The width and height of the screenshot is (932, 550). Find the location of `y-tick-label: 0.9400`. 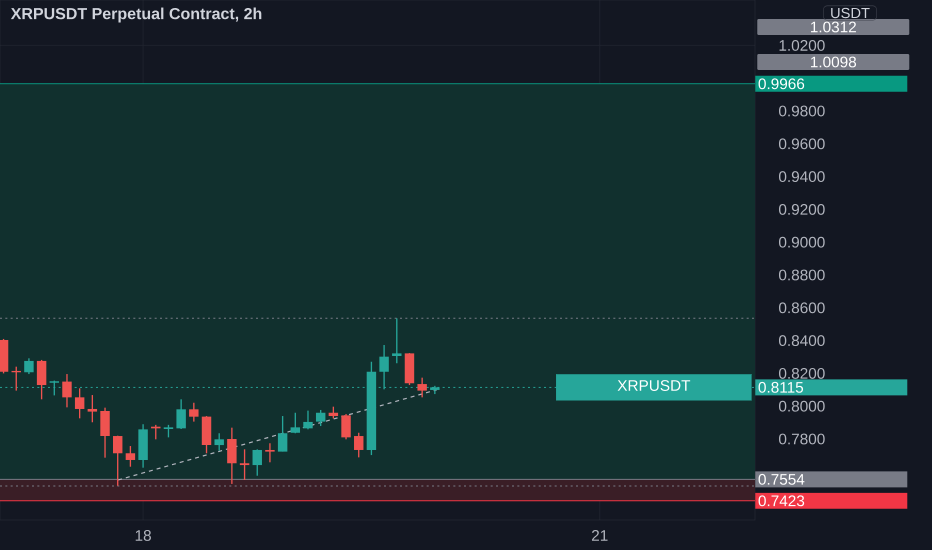

y-tick-label: 0.9400 is located at coordinates (801, 176).